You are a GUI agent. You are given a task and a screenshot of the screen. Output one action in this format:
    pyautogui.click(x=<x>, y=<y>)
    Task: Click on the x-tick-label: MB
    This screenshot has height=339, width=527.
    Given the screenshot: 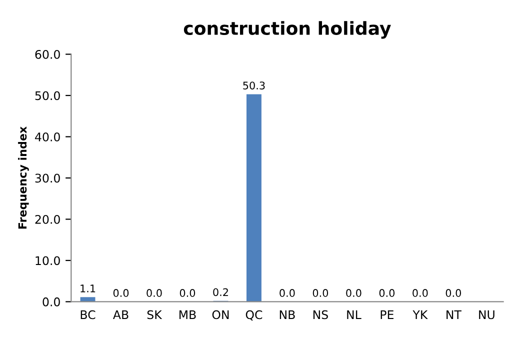 What is the action you would take?
    pyautogui.click(x=188, y=315)
    